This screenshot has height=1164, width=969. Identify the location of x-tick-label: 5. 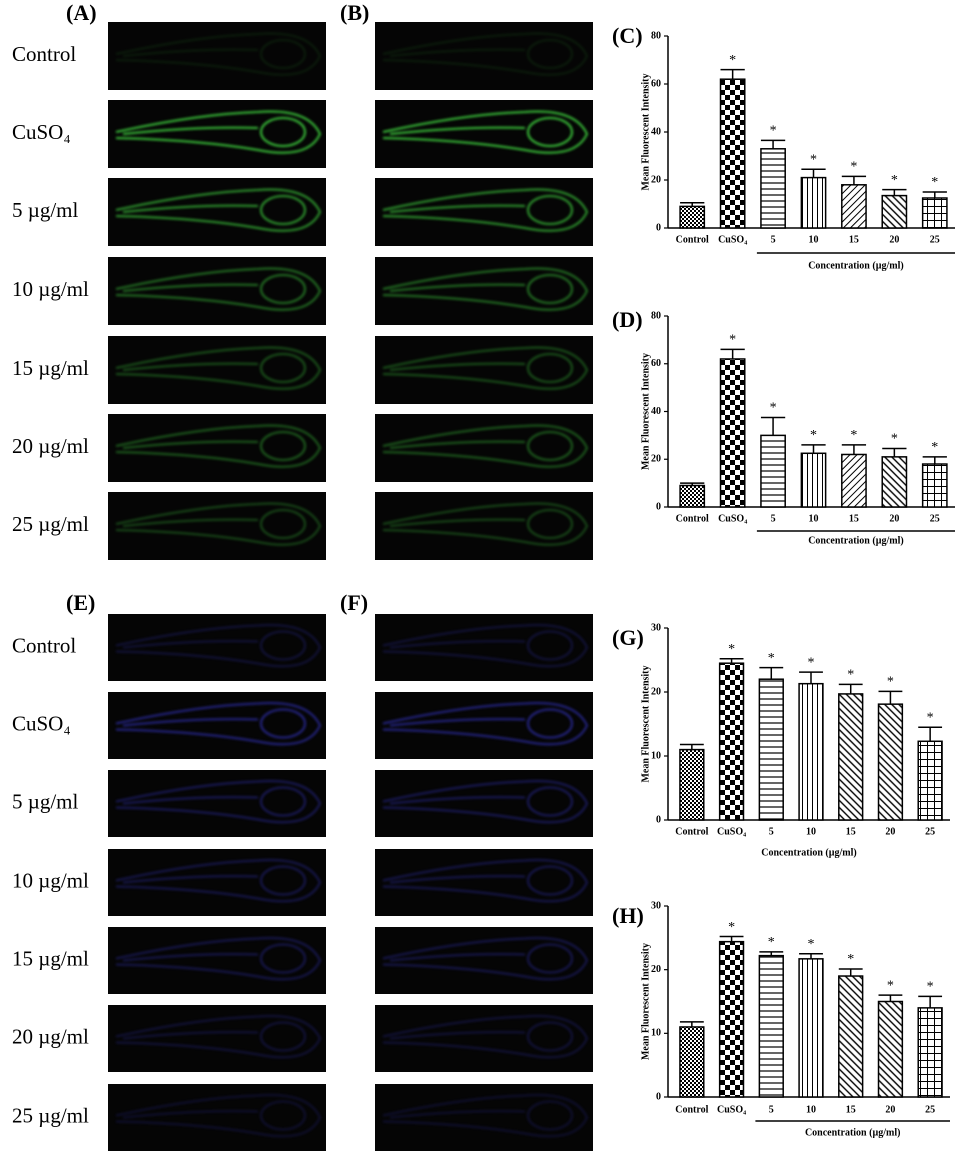
(771, 831).